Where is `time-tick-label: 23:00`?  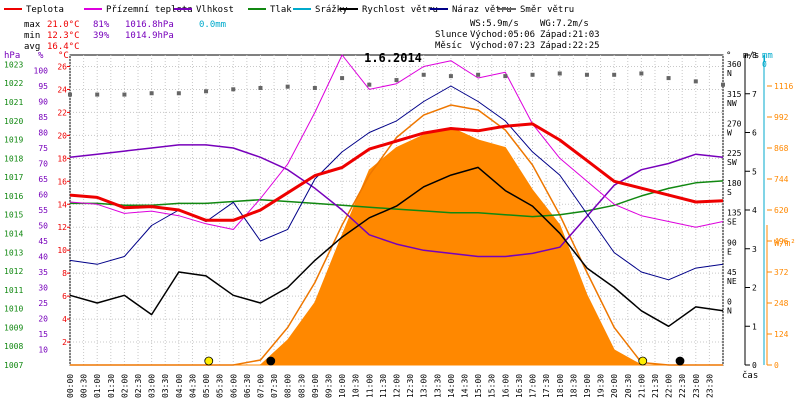 time-tick-label: 23:00 is located at coordinates (696, 386).